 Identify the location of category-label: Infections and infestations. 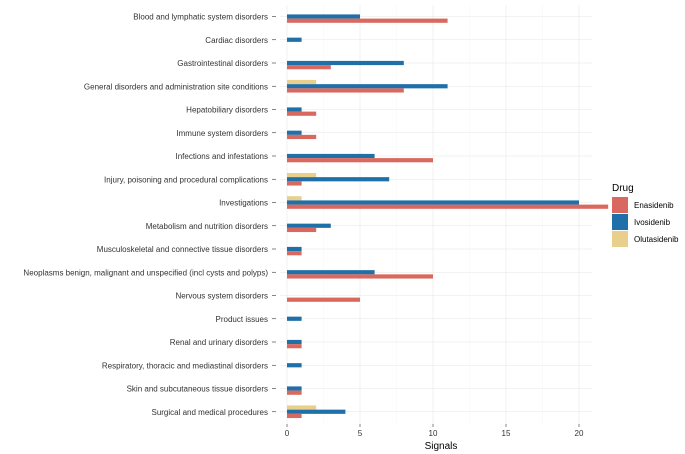
(221, 156).